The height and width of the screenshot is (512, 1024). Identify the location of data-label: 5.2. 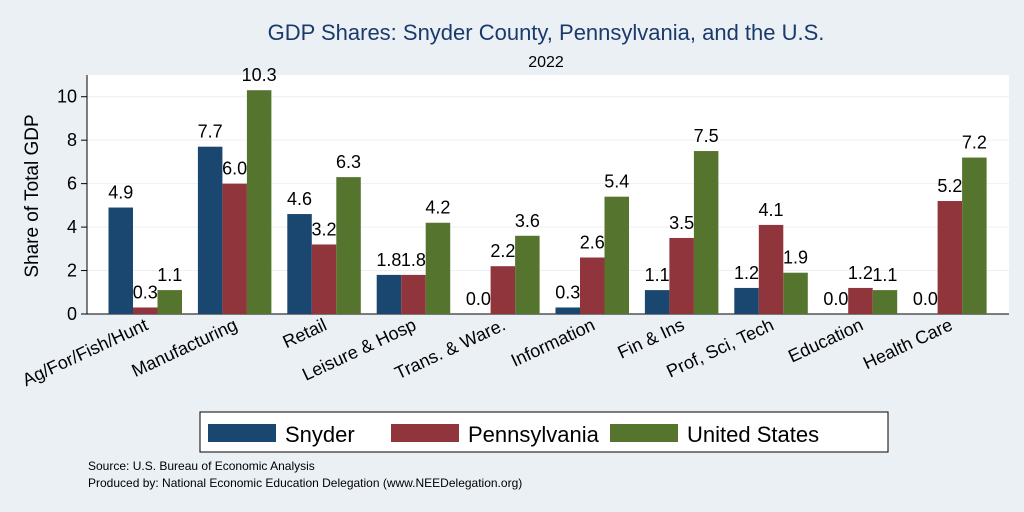
(949, 186).